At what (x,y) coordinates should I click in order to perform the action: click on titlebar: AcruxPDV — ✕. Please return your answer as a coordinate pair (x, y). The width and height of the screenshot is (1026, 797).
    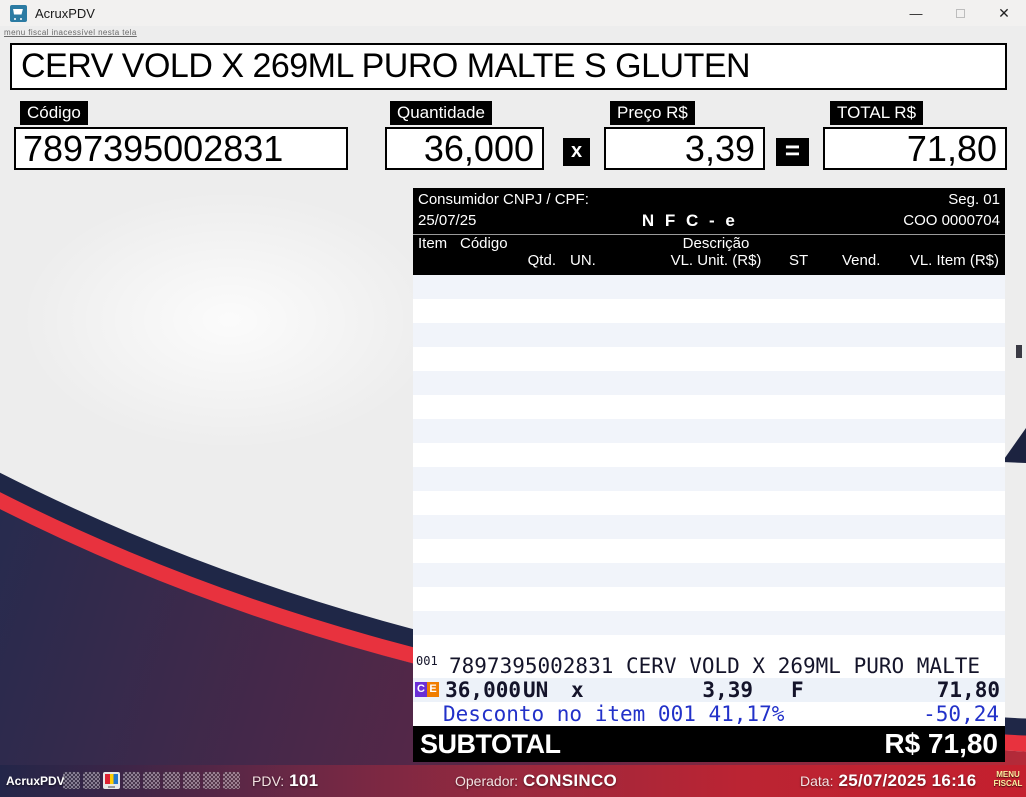
    Looking at the image, I should click on (513, 13).